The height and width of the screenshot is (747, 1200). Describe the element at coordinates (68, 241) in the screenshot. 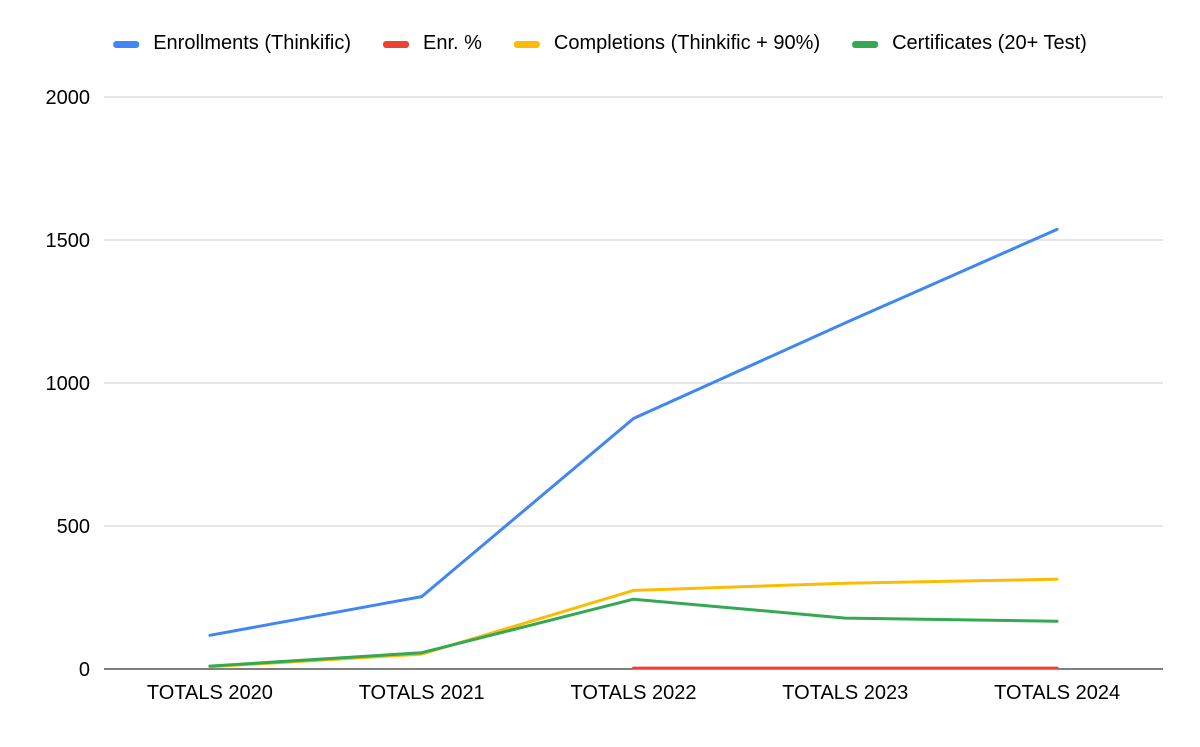

I see `y-tick-label: 1500` at that location.